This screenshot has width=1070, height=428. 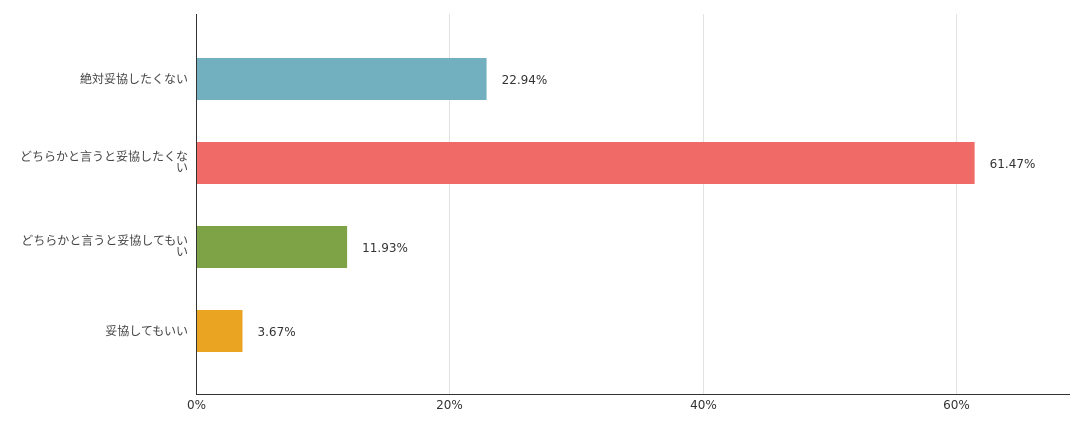 I want to click on x-tick-label: 20%, so click(x=449, y=405).